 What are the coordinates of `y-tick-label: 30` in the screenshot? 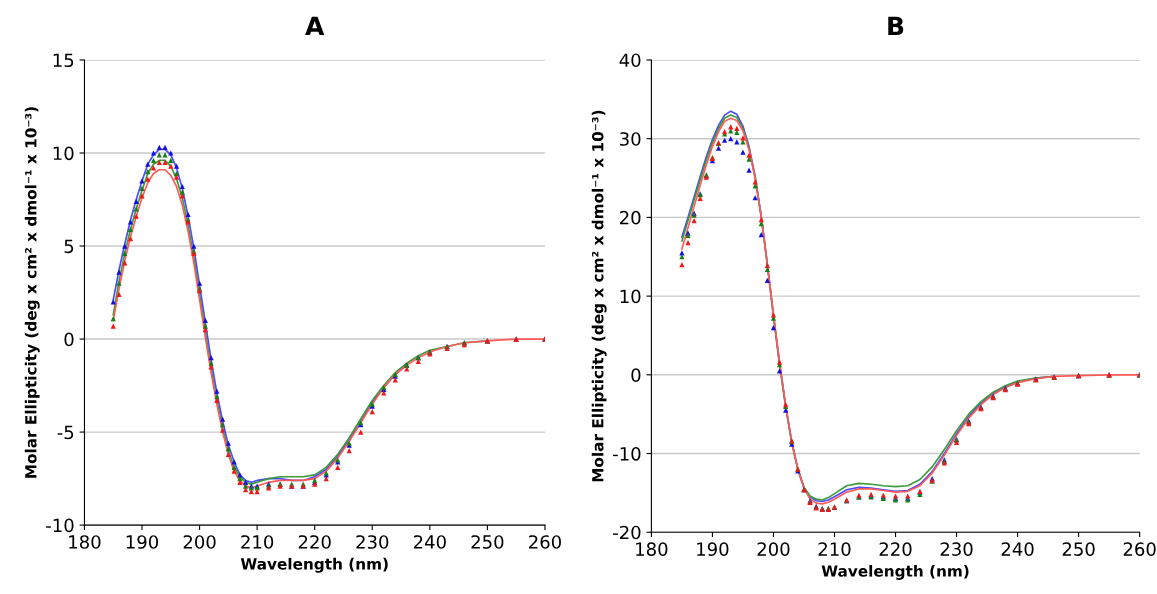 It's located at (630, 139).